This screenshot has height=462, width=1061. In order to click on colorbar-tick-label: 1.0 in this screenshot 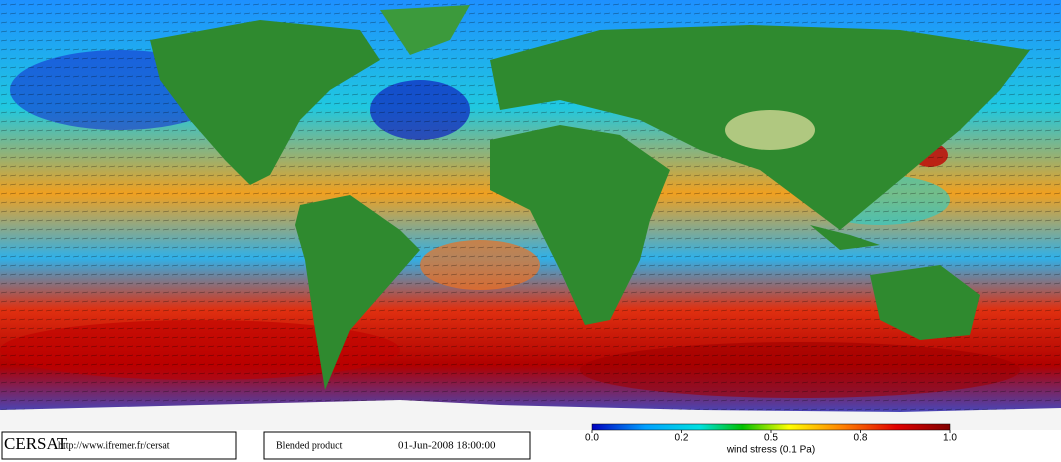, I will do `click(950, 438)`.